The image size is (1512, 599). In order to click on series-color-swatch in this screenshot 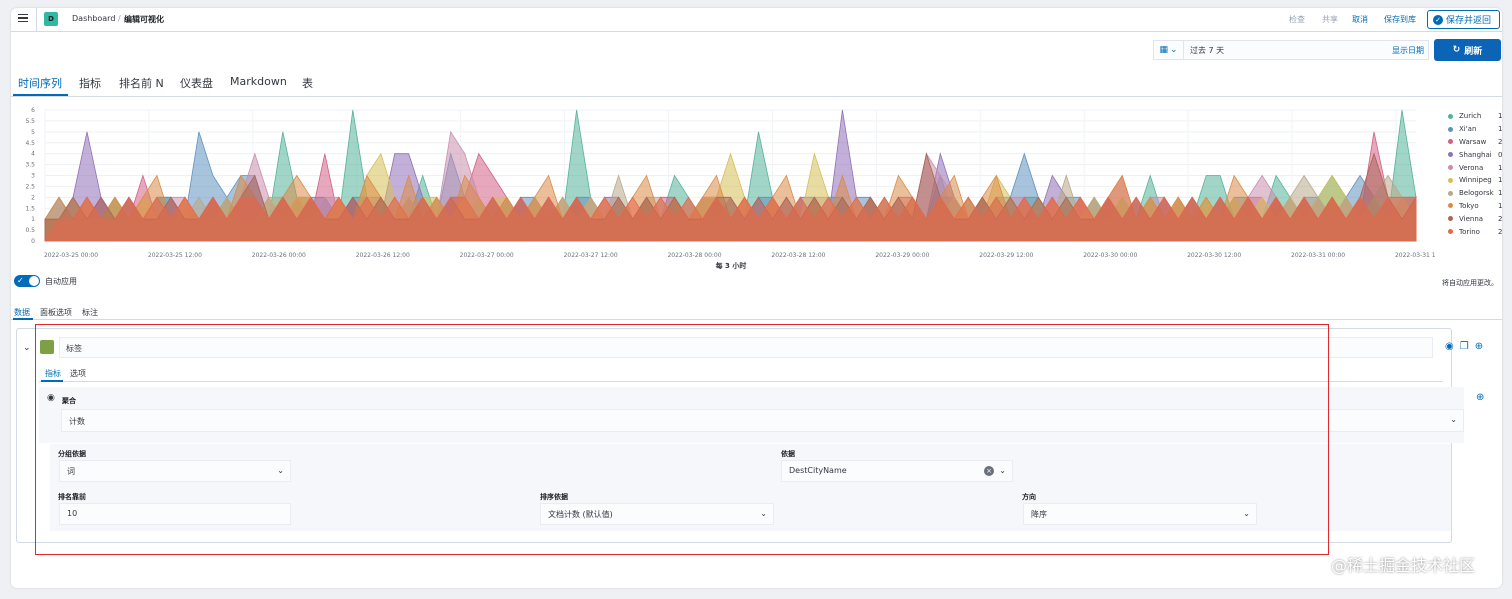, I will do `click(47, 347)`.